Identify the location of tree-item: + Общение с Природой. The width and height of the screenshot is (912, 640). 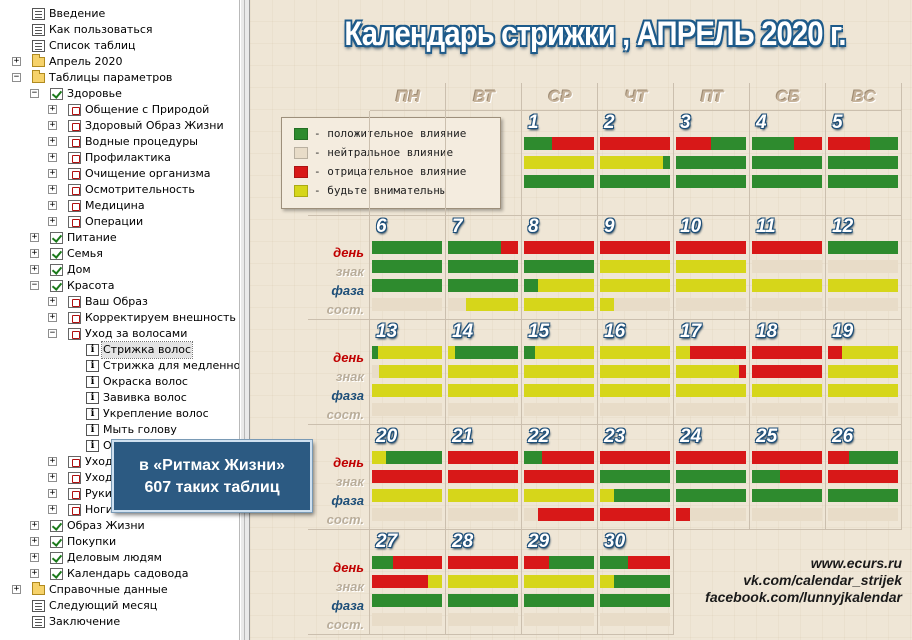
(119, 110).